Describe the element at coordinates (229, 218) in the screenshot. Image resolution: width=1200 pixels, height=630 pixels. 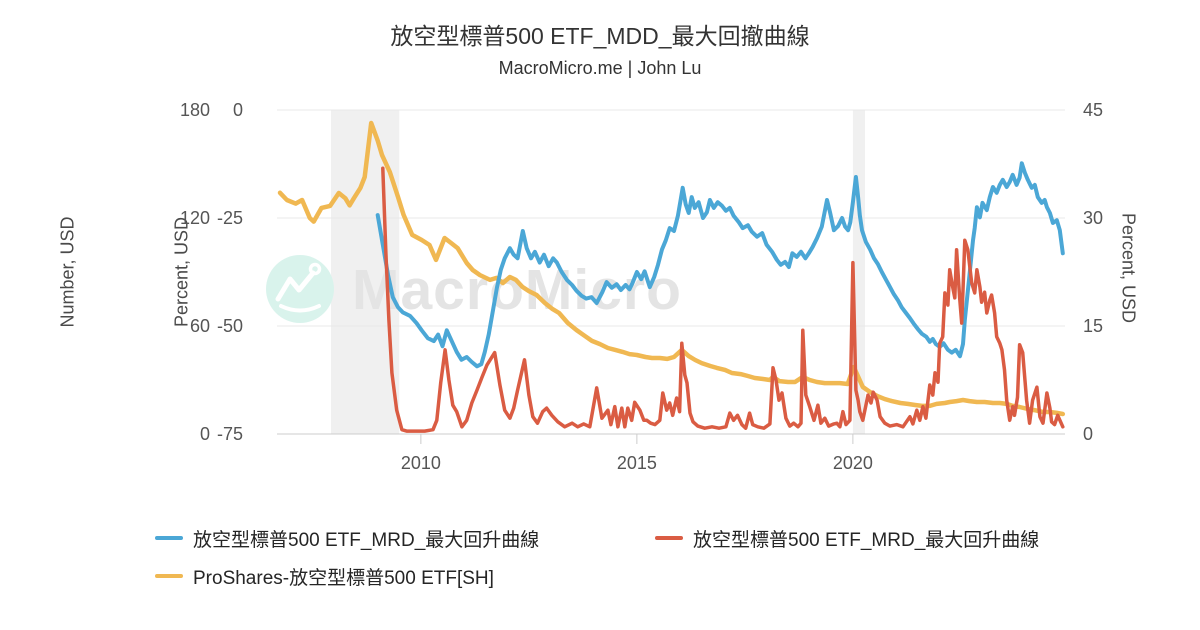
I see `left-percent-tick-label: -25` at that location.